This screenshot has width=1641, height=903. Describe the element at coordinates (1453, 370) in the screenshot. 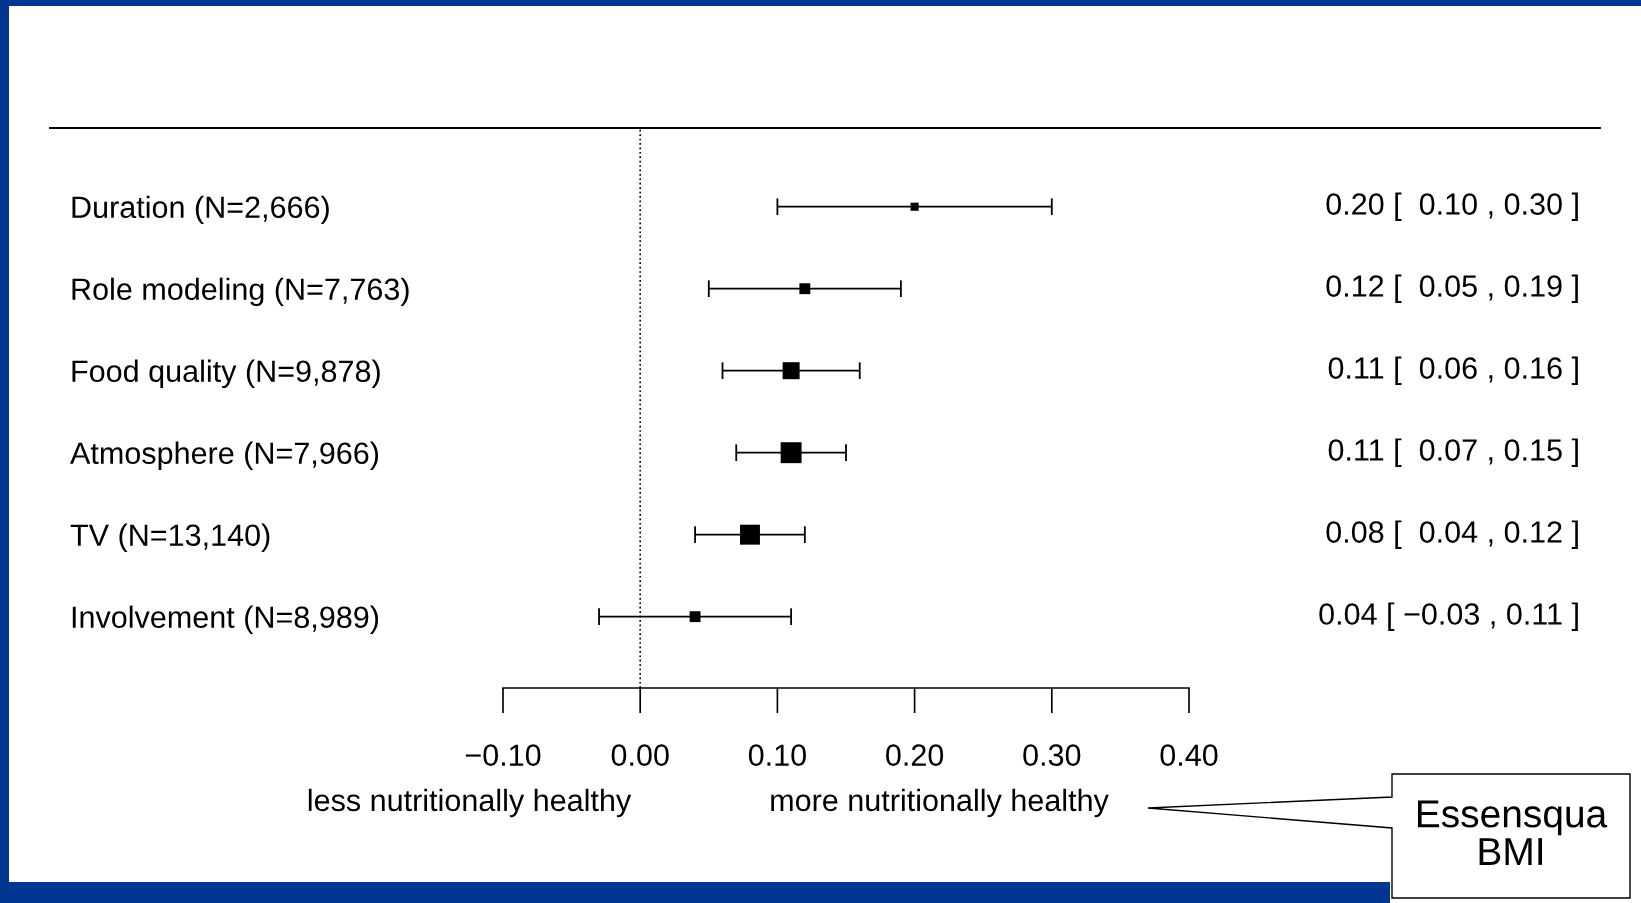

I see `data-label: 0.11 [ 0.06 , 0.16 ]` at that location.